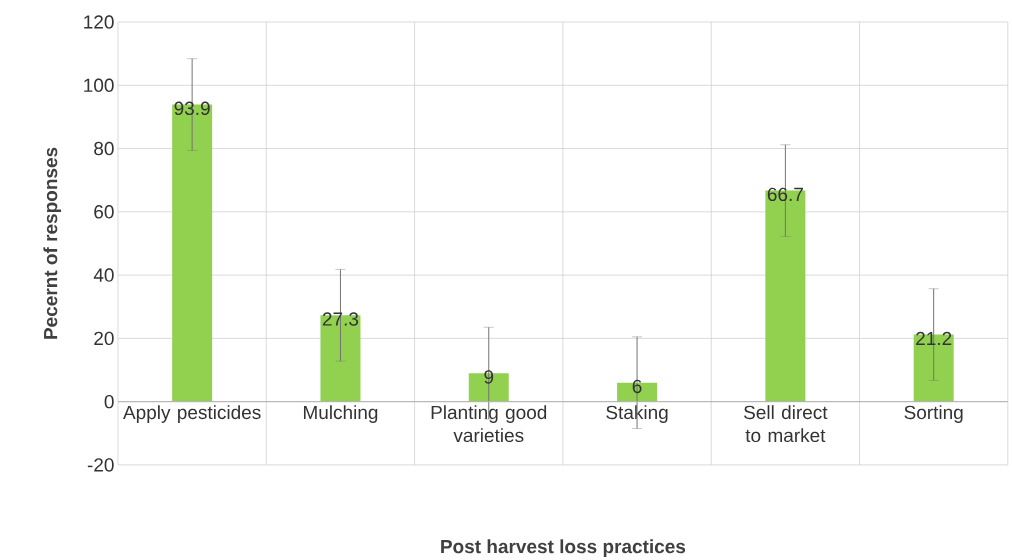 This screenshot has height=560, width=1012. What do you see at coordinates (100, 465) in the screenshot?
I see `y-tick-label: -20` at bounding box center [100, 465].